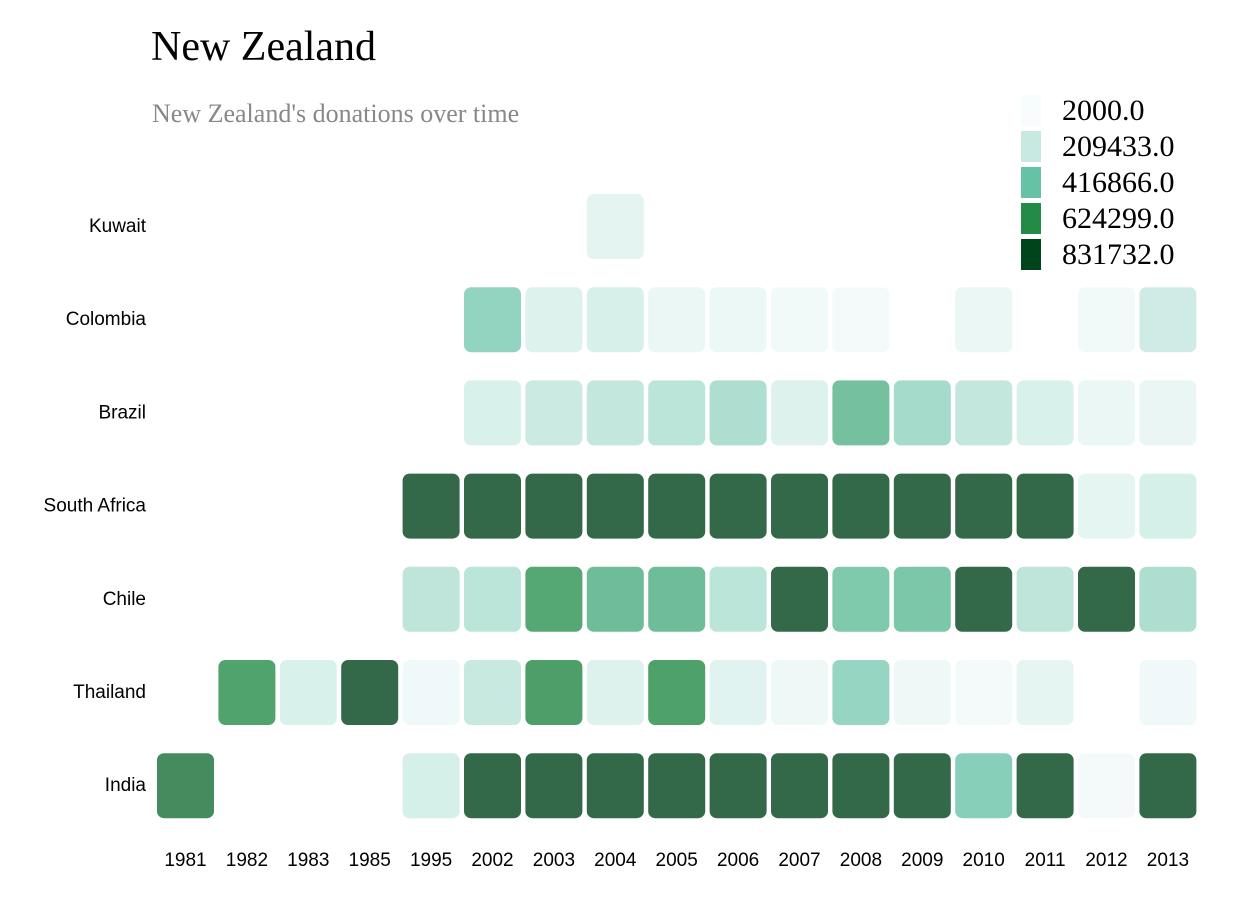 The width and height of the screenshot is (1242, 902). Describe the element at coordinates (554, 506) in the screenshot. I see `cell-south-africa-2003` at that location.